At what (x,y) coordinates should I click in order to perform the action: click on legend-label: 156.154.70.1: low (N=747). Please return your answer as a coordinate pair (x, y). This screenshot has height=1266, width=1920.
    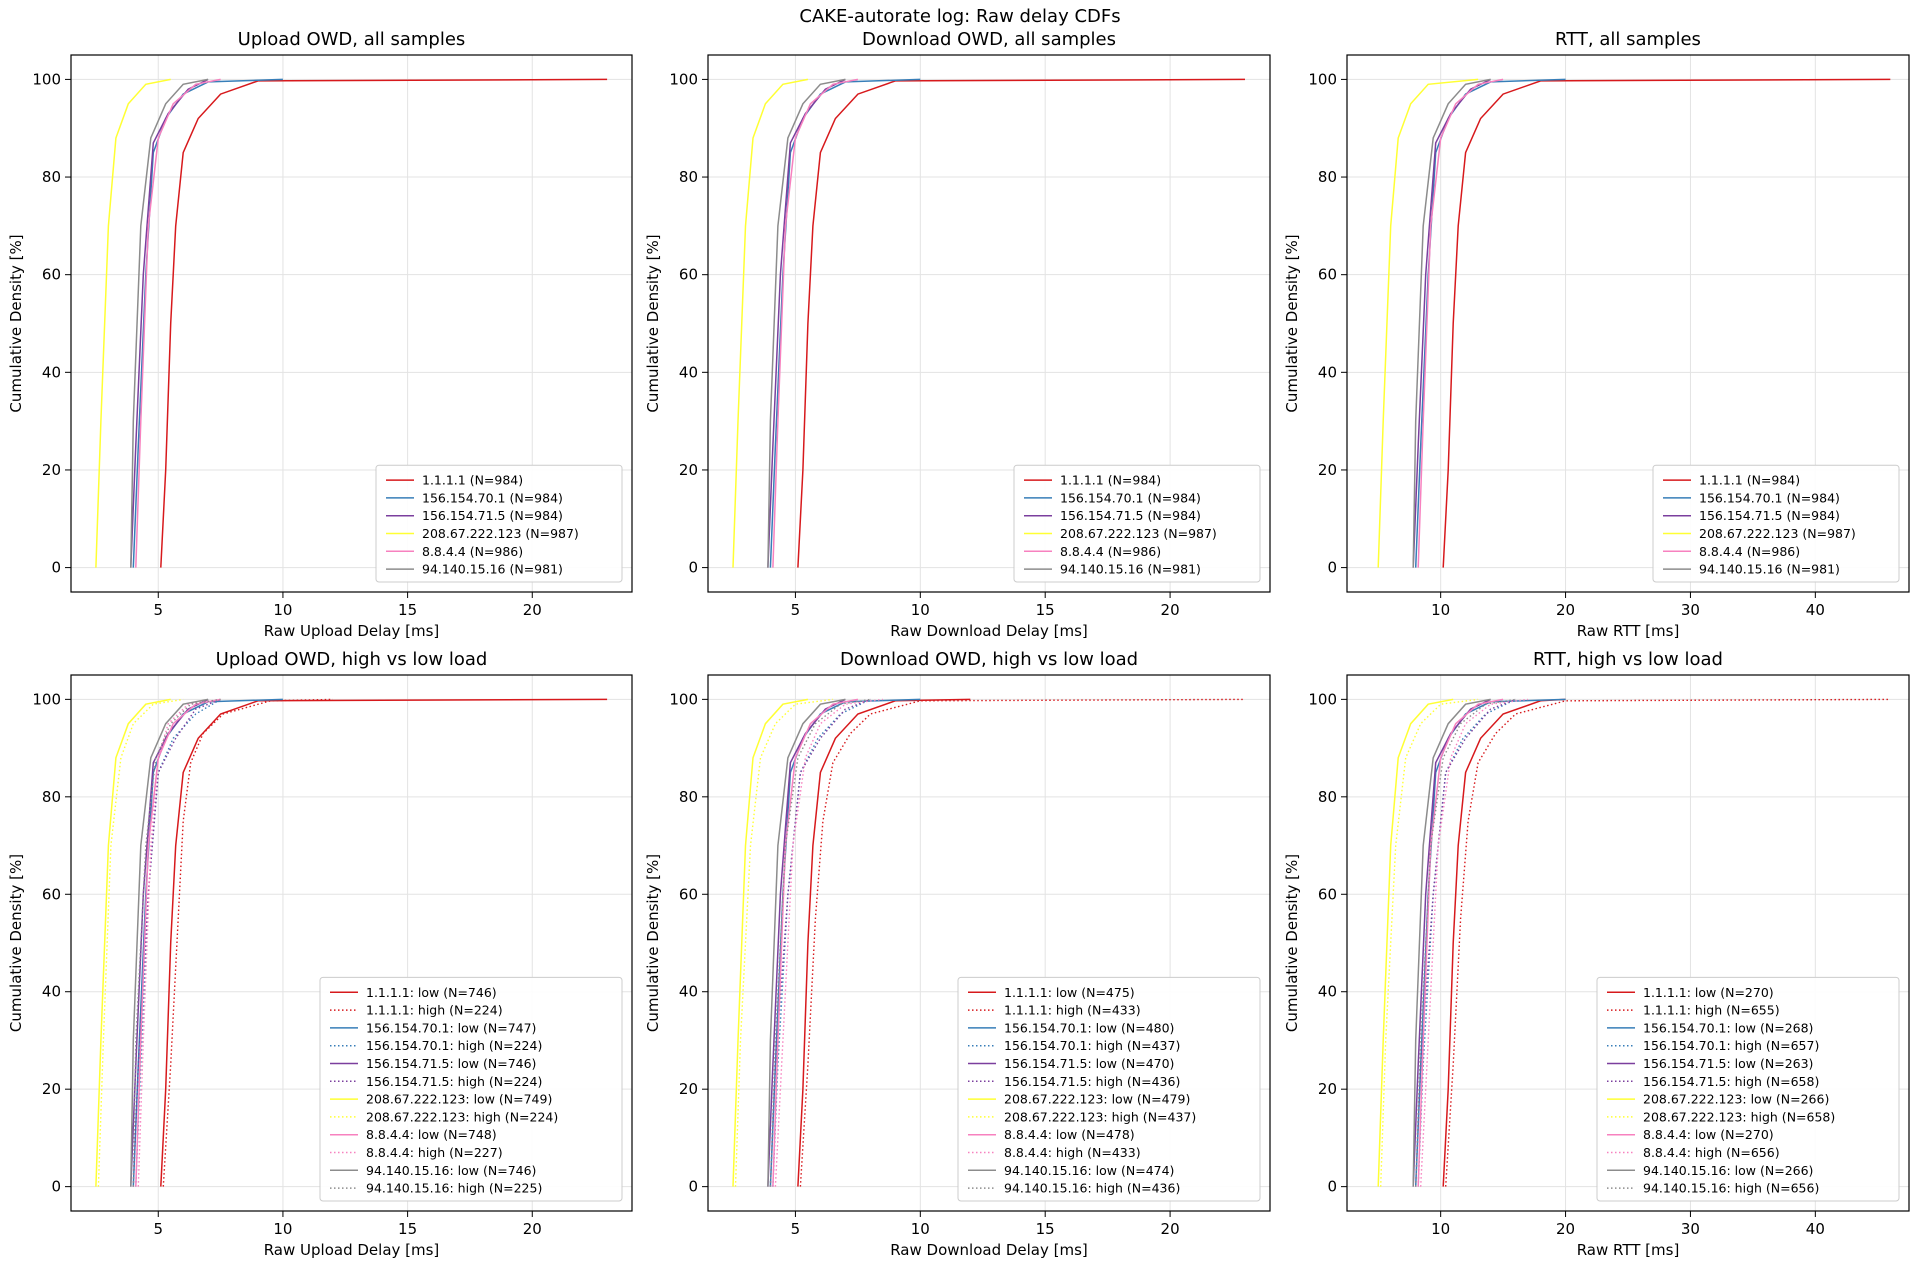
    Looking at the image, I should click on (451, 1027).